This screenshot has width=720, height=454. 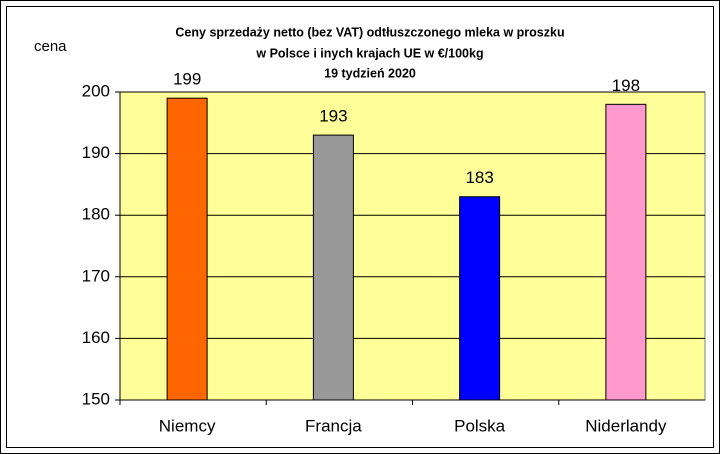 I want to click on value-label: 199, so click(x=187, y=79).